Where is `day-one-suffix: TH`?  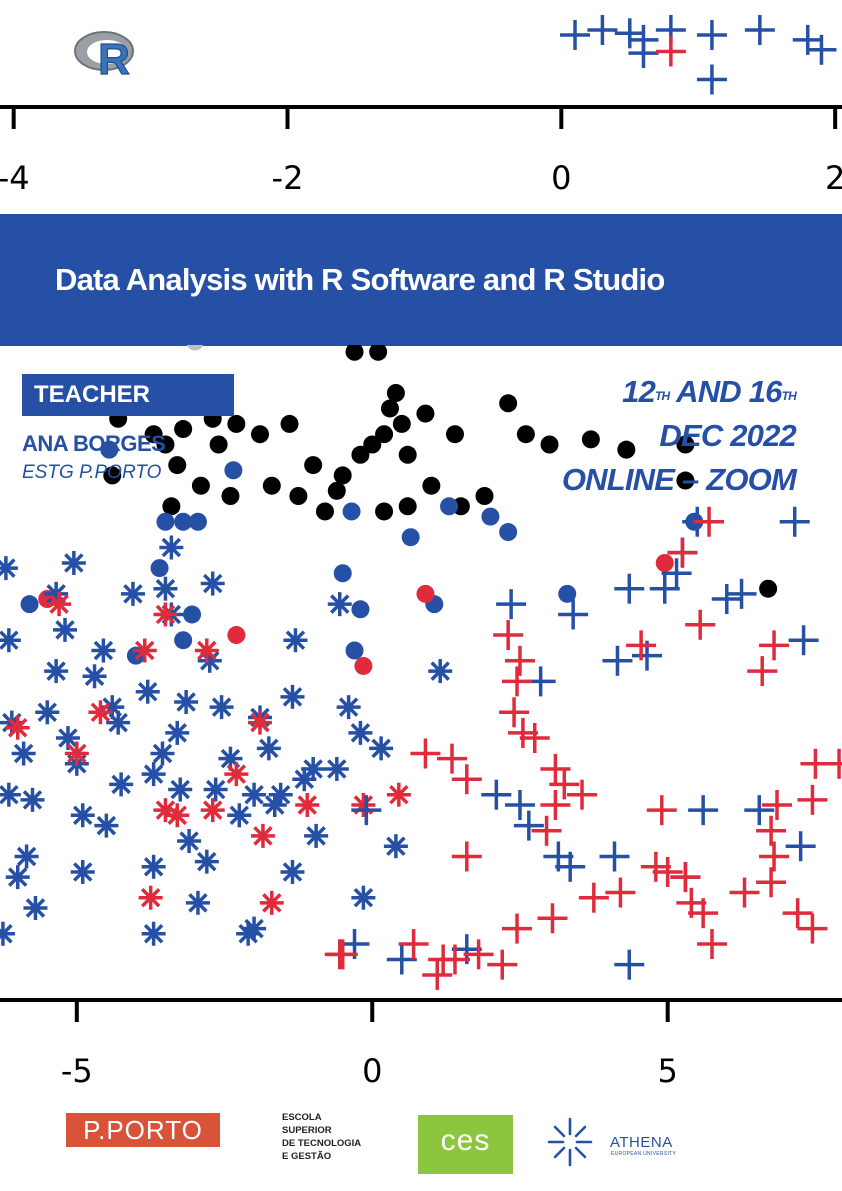
day-one-suffix: TH is located at coordinates (662, 396).